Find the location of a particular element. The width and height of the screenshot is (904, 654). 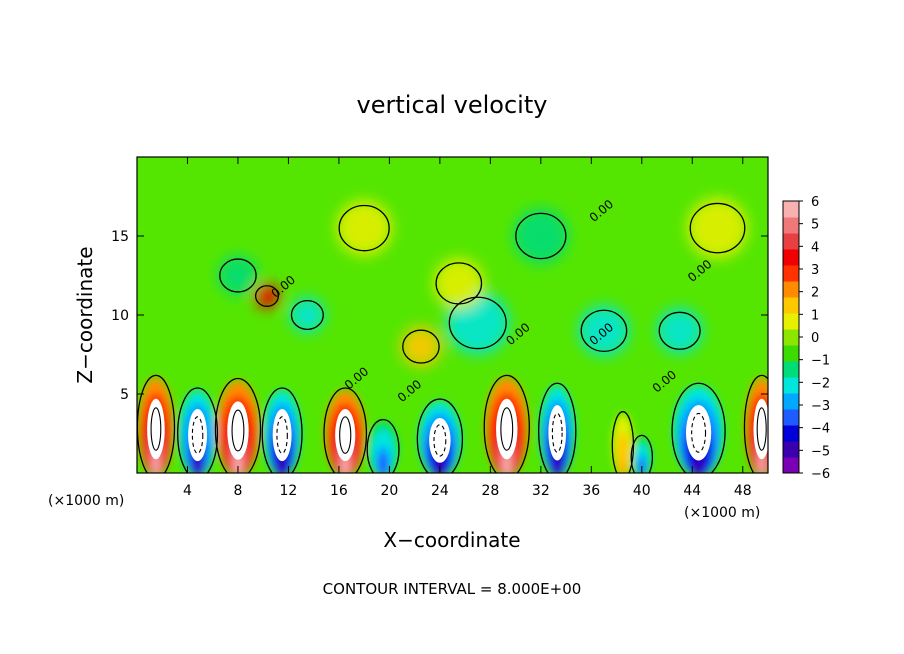

x-tick-label: 16 is located at coordinates (339, 491).